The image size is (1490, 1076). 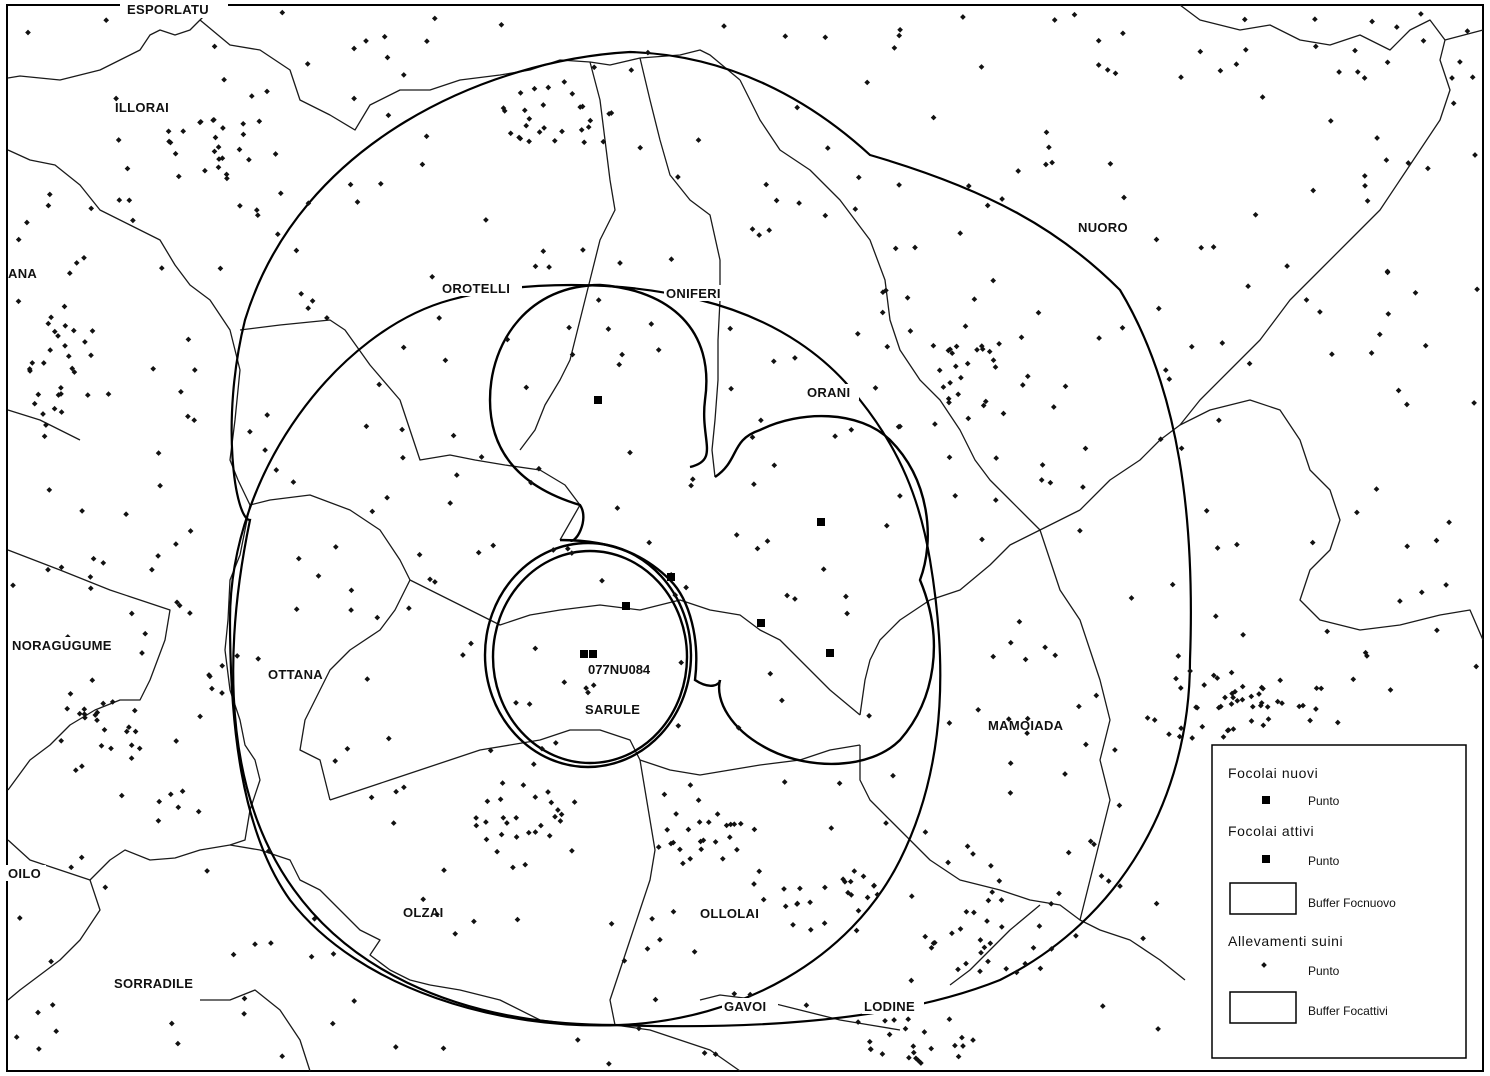 What do you see at coordinates (693, 293) in the screenshot?
I see `label-oniferi: ONIFERI` at bounding box center [693, 293].